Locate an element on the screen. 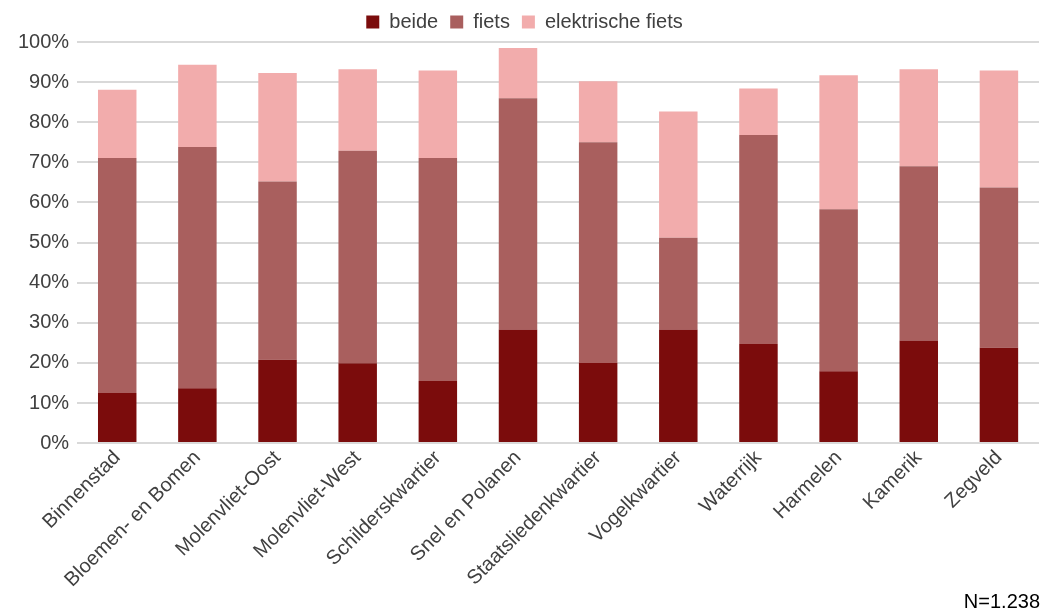 The image size is (1049, 615). y-tick-label: 90% is located at coordinates (49, 80).